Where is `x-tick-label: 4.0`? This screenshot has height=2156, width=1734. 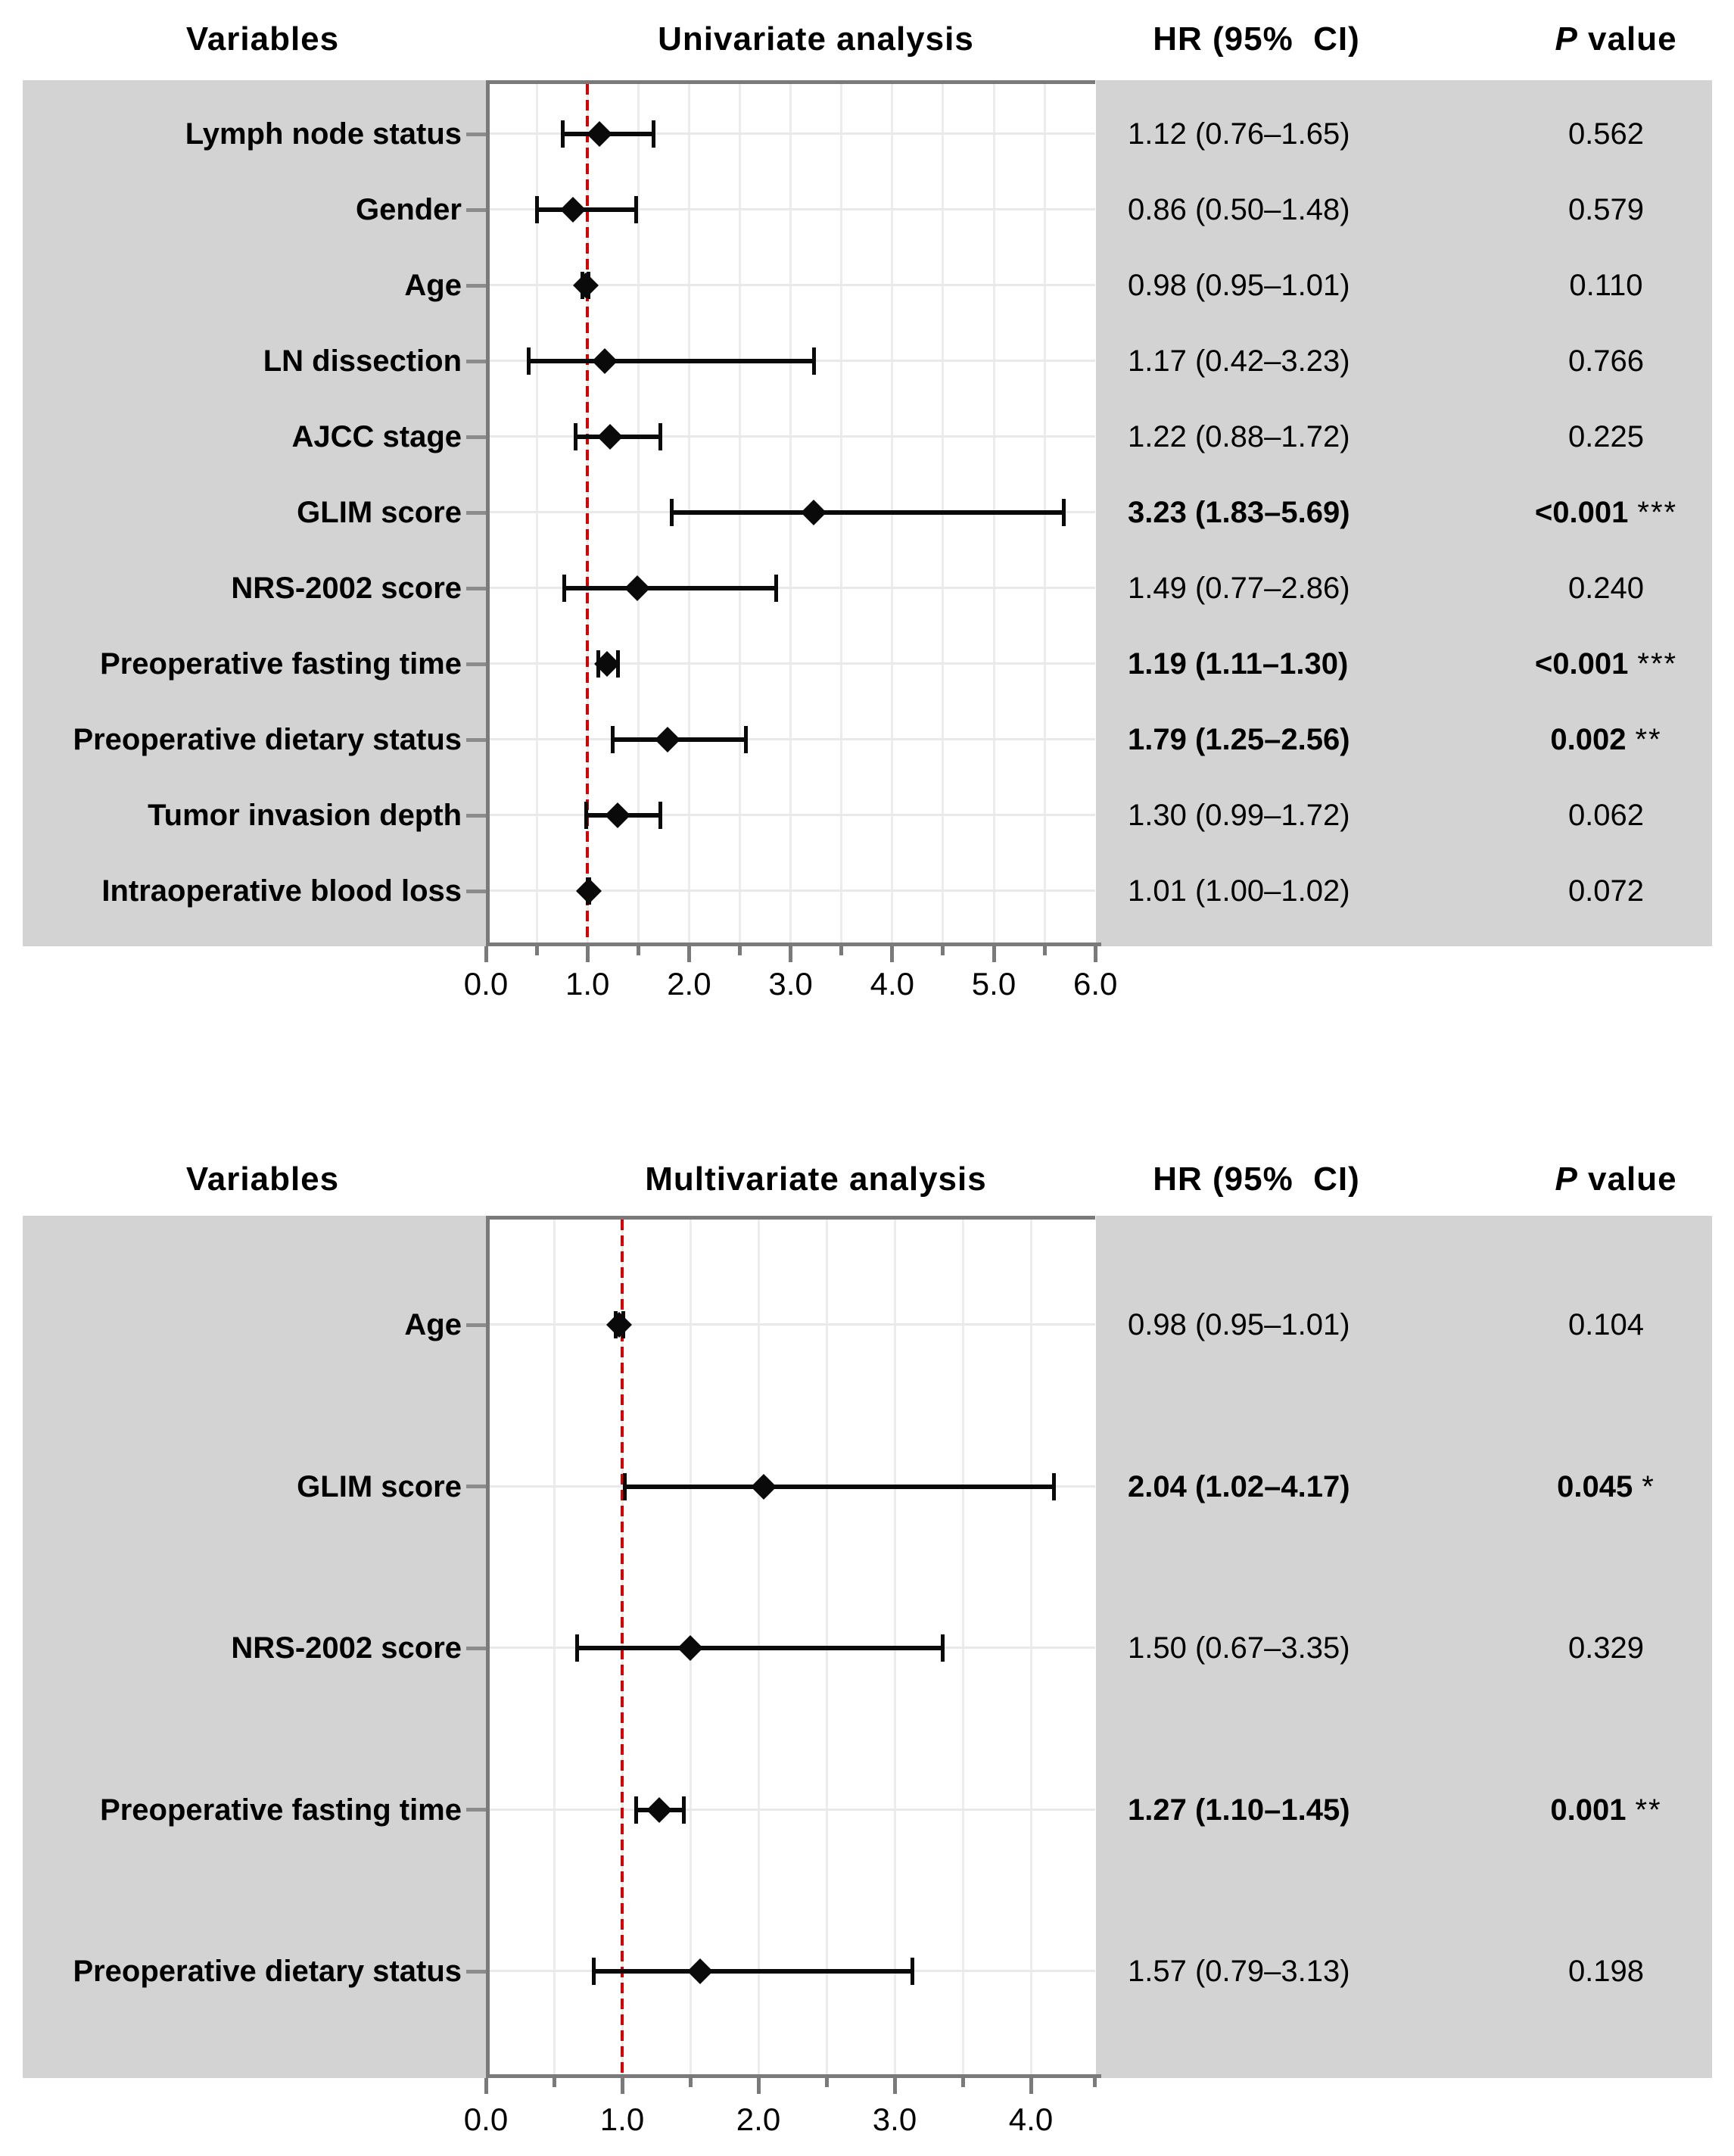
x-tick-label: 4.0 is located at coordinates (1031, 2119).